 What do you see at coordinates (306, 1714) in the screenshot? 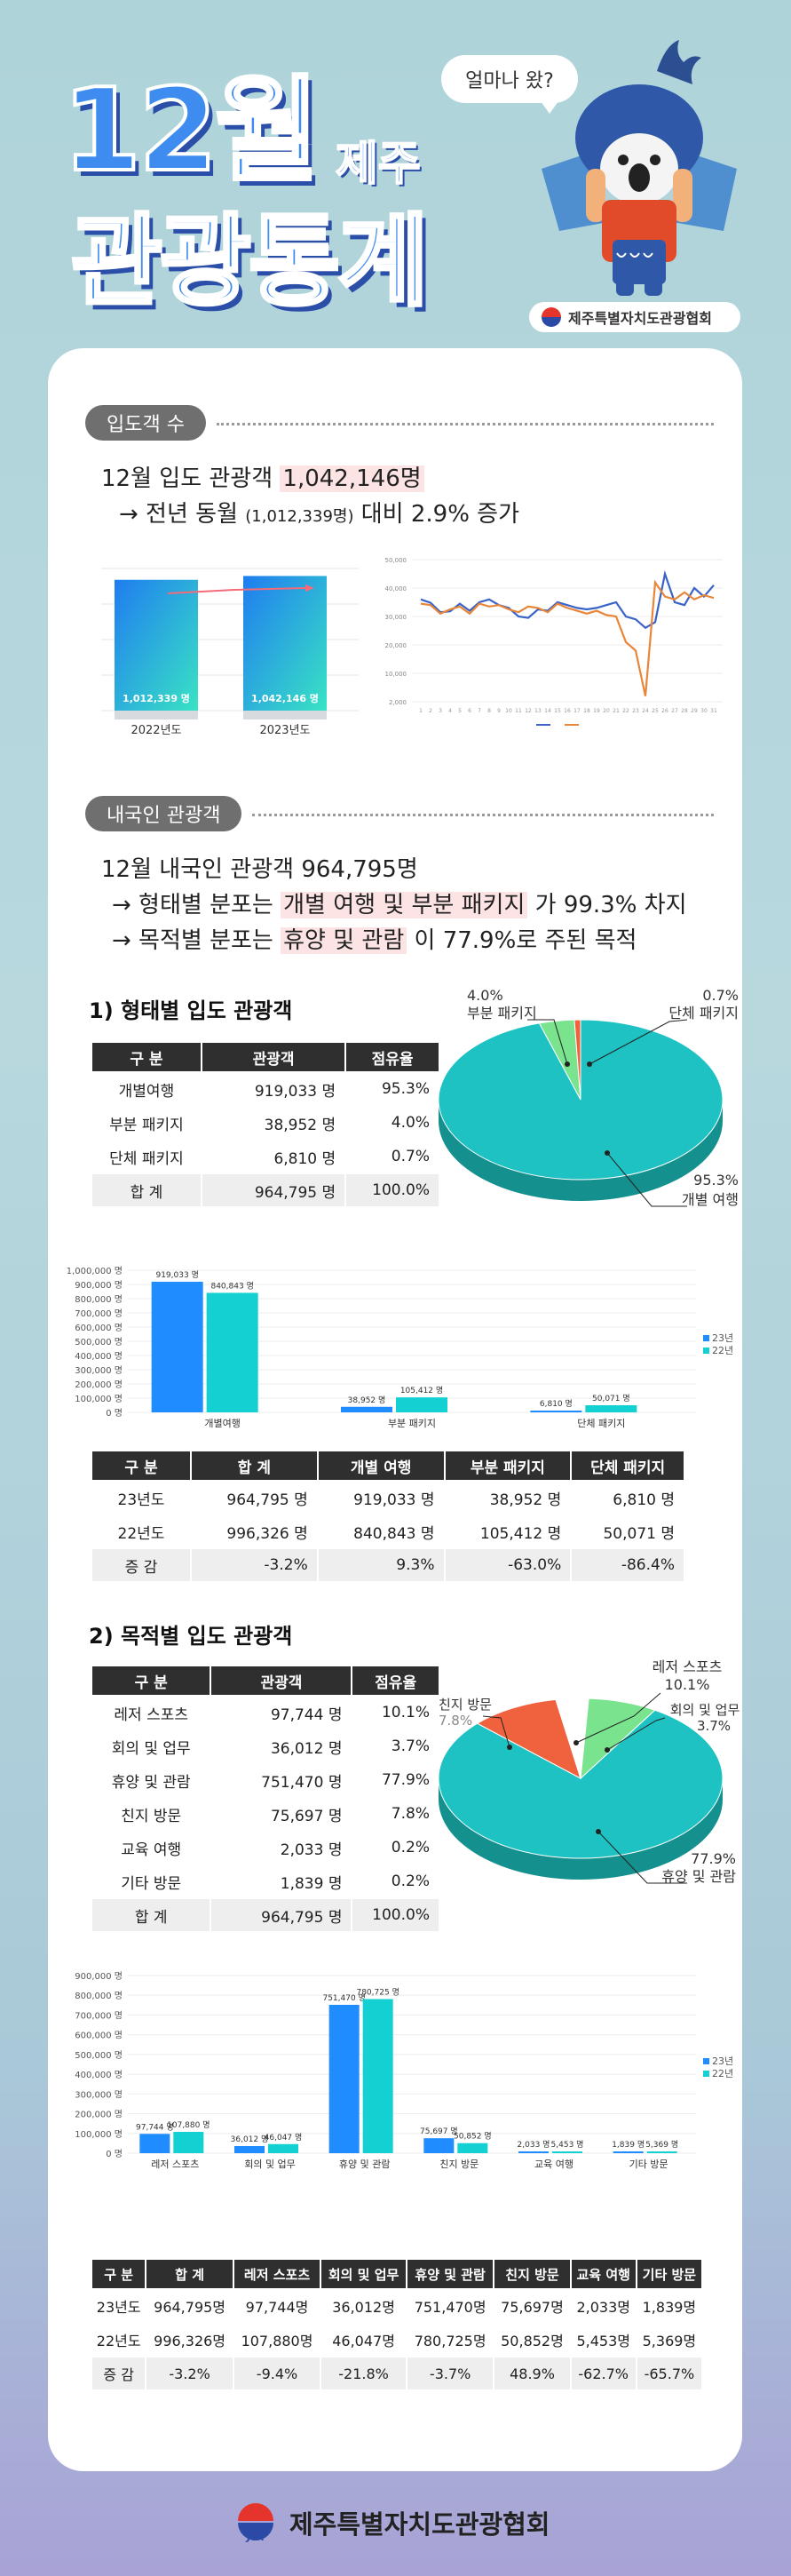
I see `cell: 97,744 명` at bounding box center [306, 1714].